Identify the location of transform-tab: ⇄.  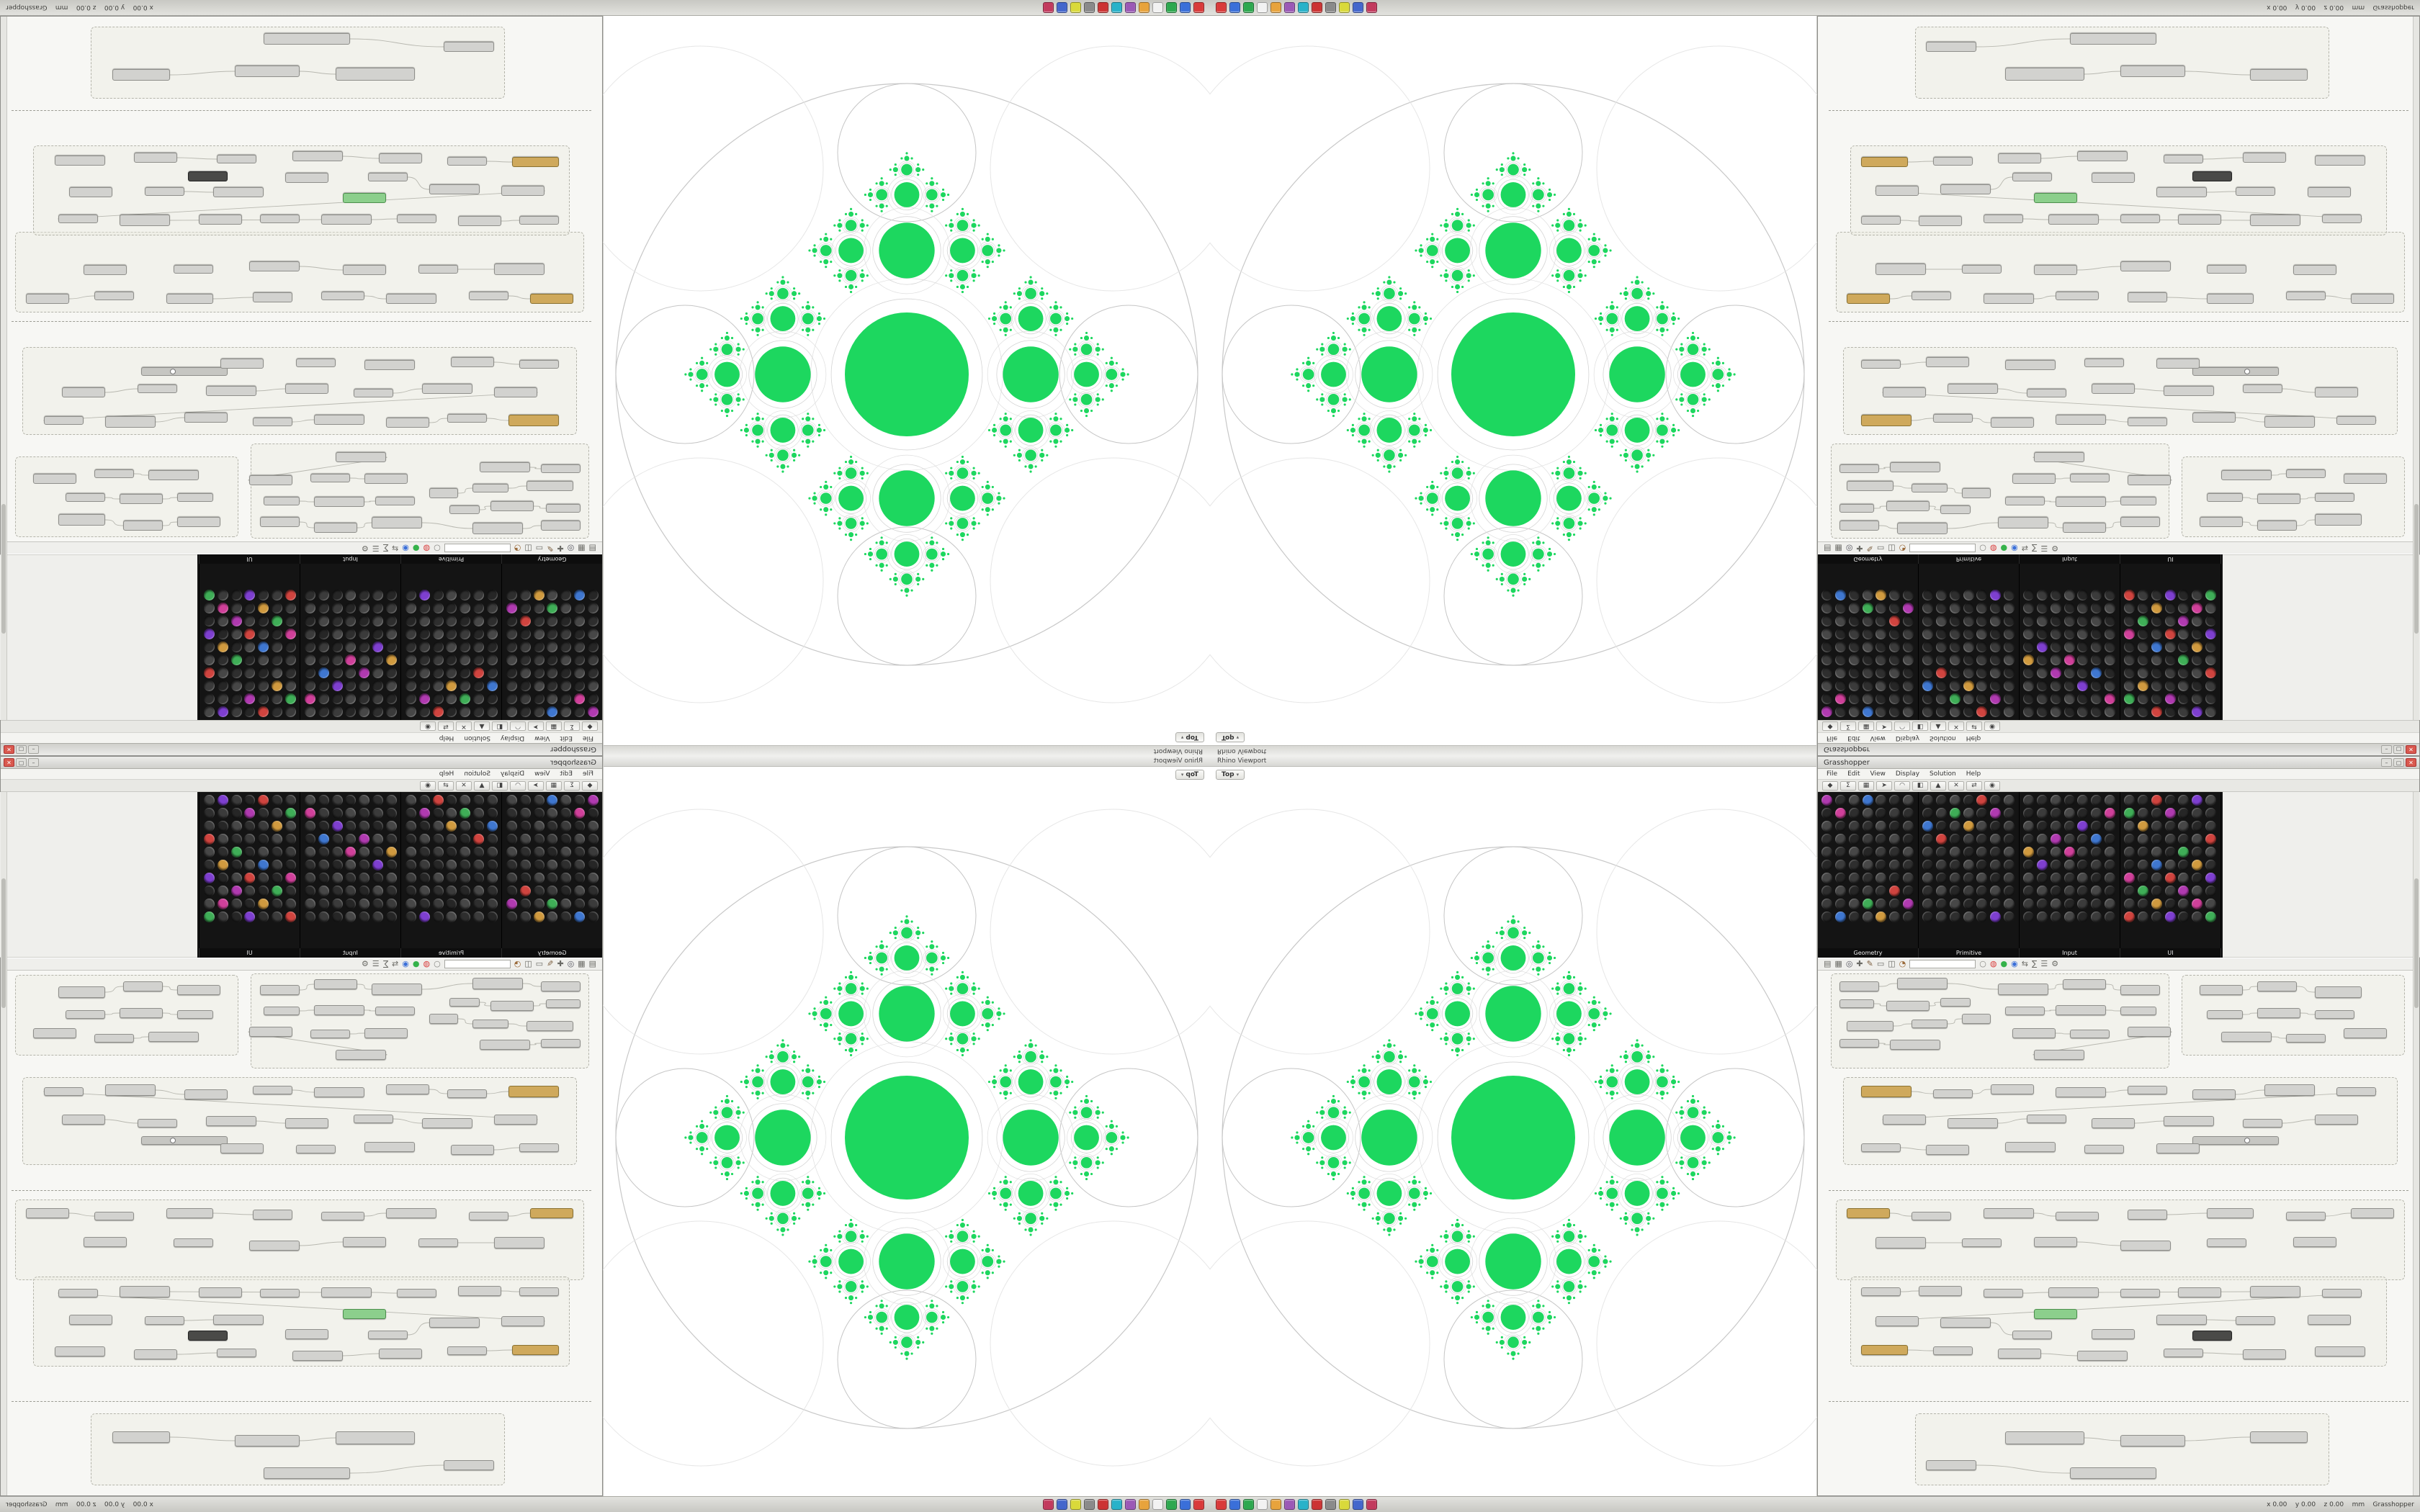
(446, 726).